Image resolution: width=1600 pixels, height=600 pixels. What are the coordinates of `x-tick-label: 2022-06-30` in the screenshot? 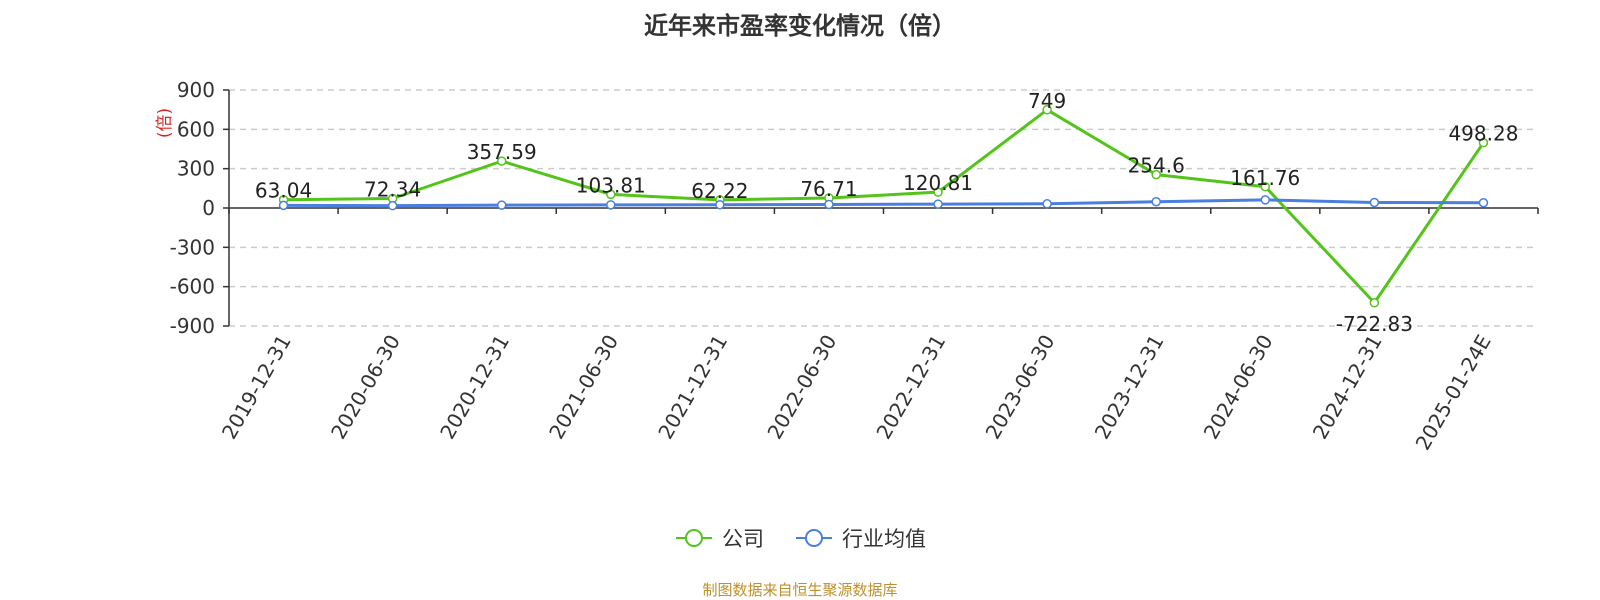 It's located at (801, 387).